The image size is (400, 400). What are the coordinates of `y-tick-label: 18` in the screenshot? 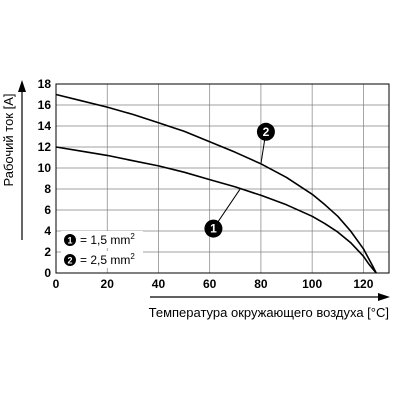 It's located at (45, 84).